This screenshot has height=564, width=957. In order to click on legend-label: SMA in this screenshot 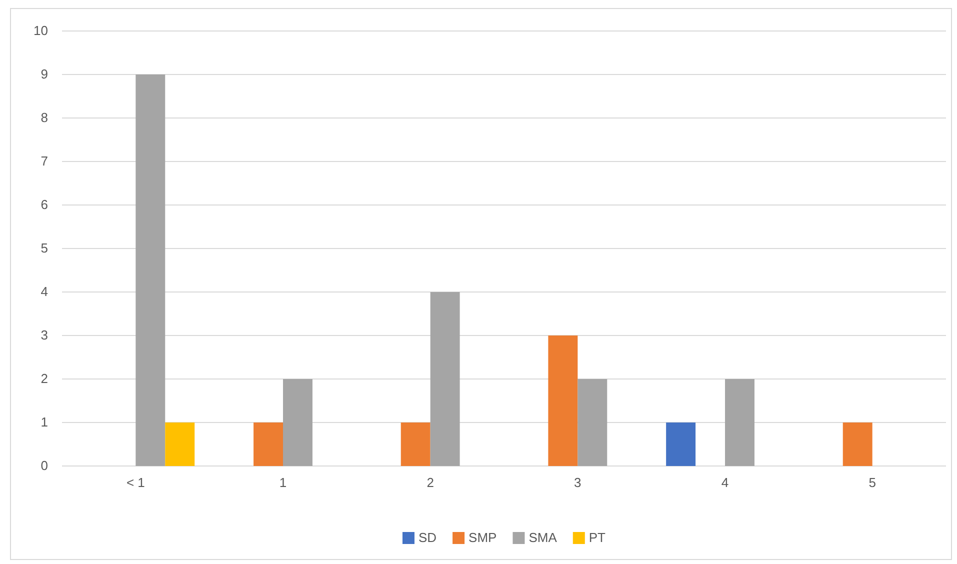, I will do `click(543, 537)`.